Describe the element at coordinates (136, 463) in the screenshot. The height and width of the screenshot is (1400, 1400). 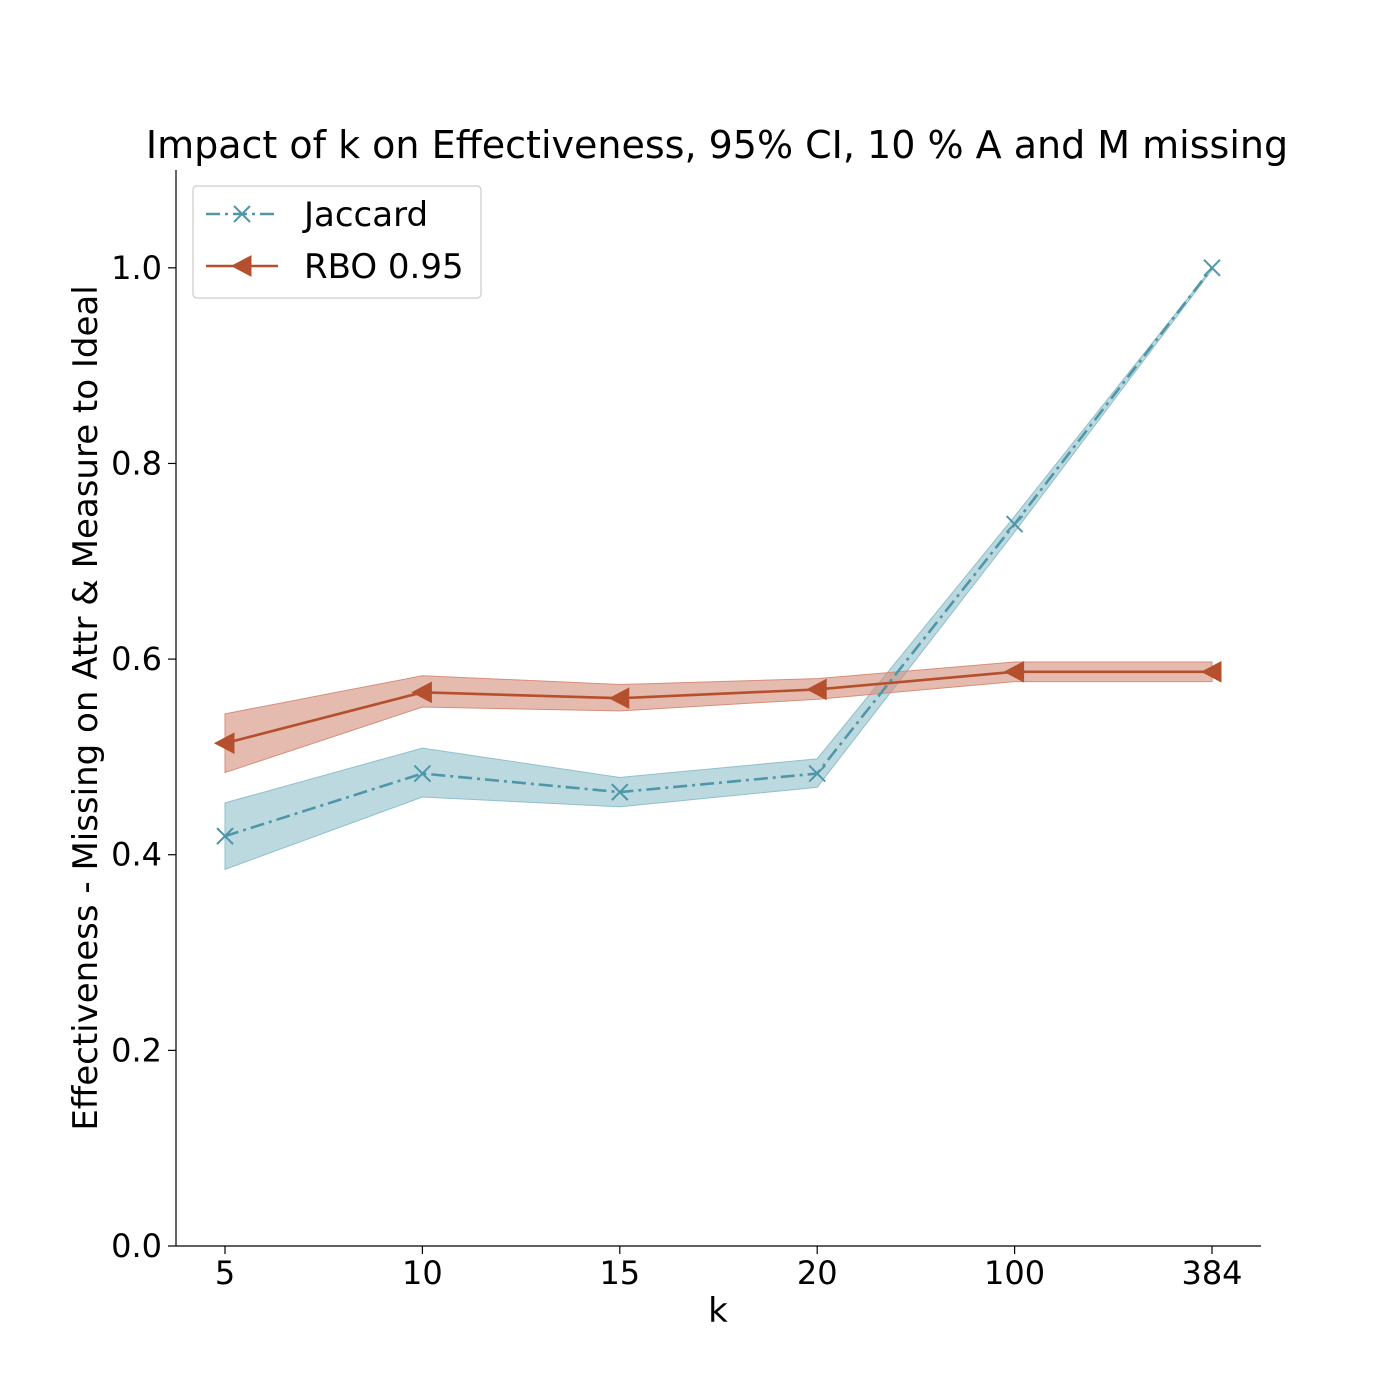
I see `y-tick-label: 0.8` at that location.